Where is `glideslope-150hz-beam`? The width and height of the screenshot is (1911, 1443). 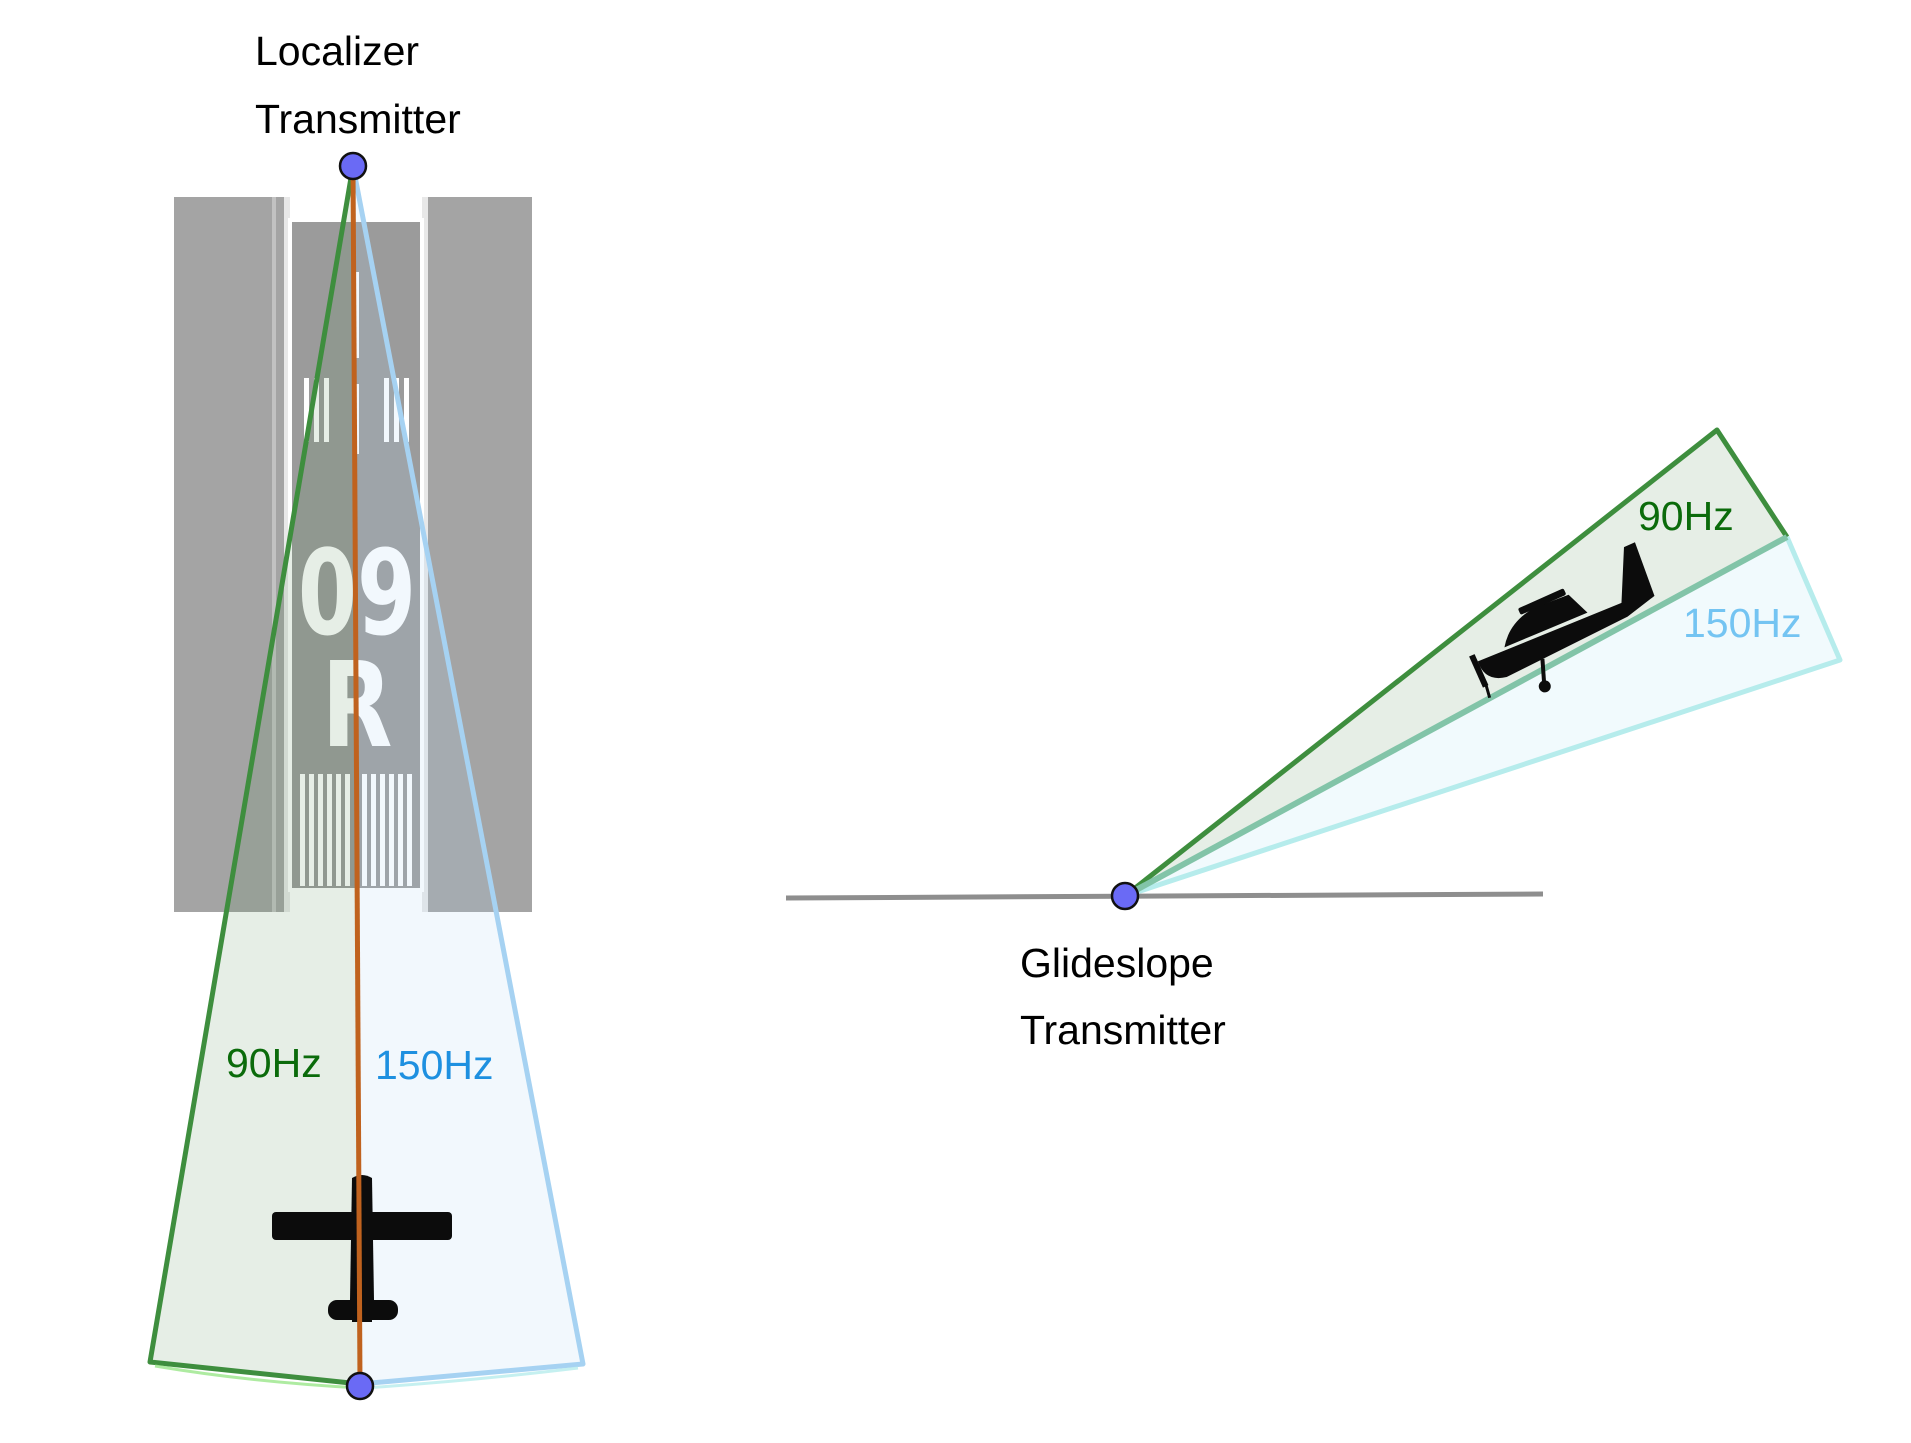 glideslope-150hz-beam is located at coordinates (1482, 716).